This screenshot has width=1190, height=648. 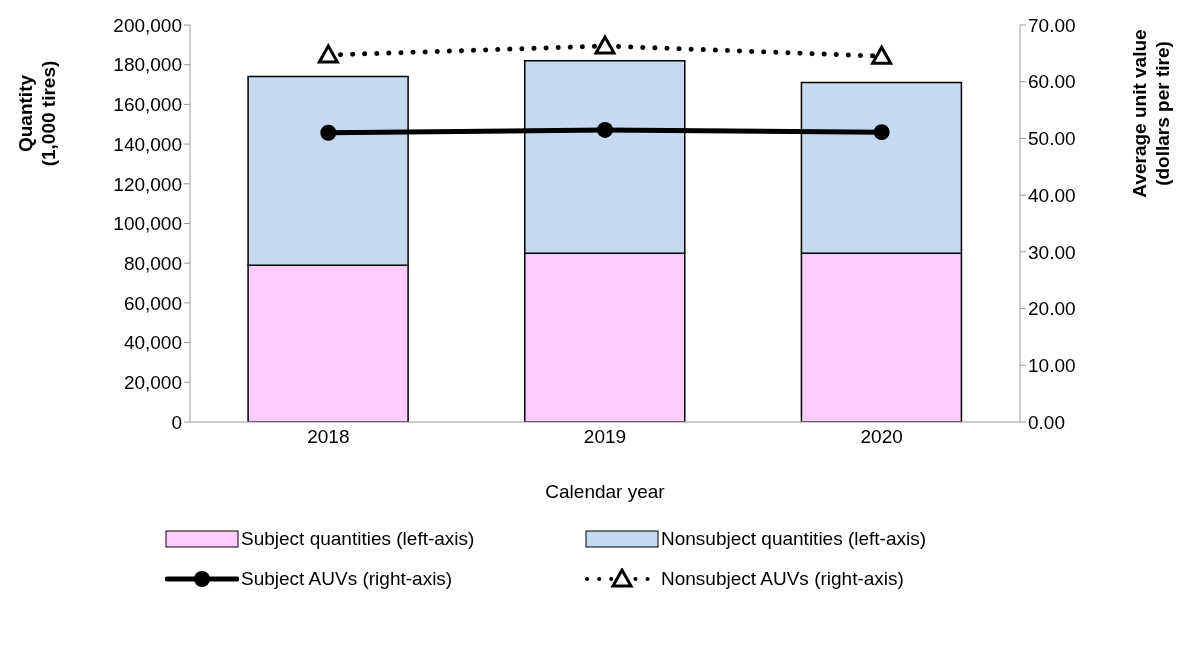 What do you see at coordinates (1052, 139) in the screenshot?
I see `y2-tick-label: 50.00` at bounding box center [1052, 139].